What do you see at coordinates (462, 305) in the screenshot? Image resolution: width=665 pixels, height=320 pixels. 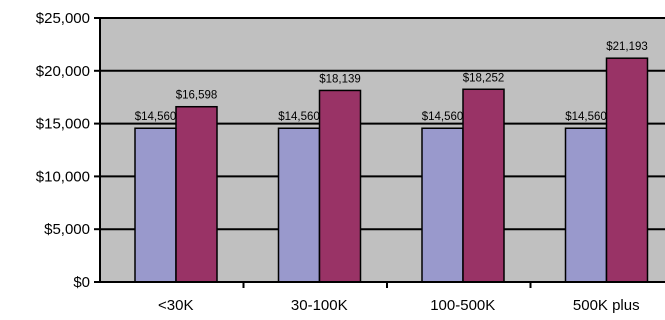 I see `x-tick-label: 100-500K` at bounding box center [462, 305].